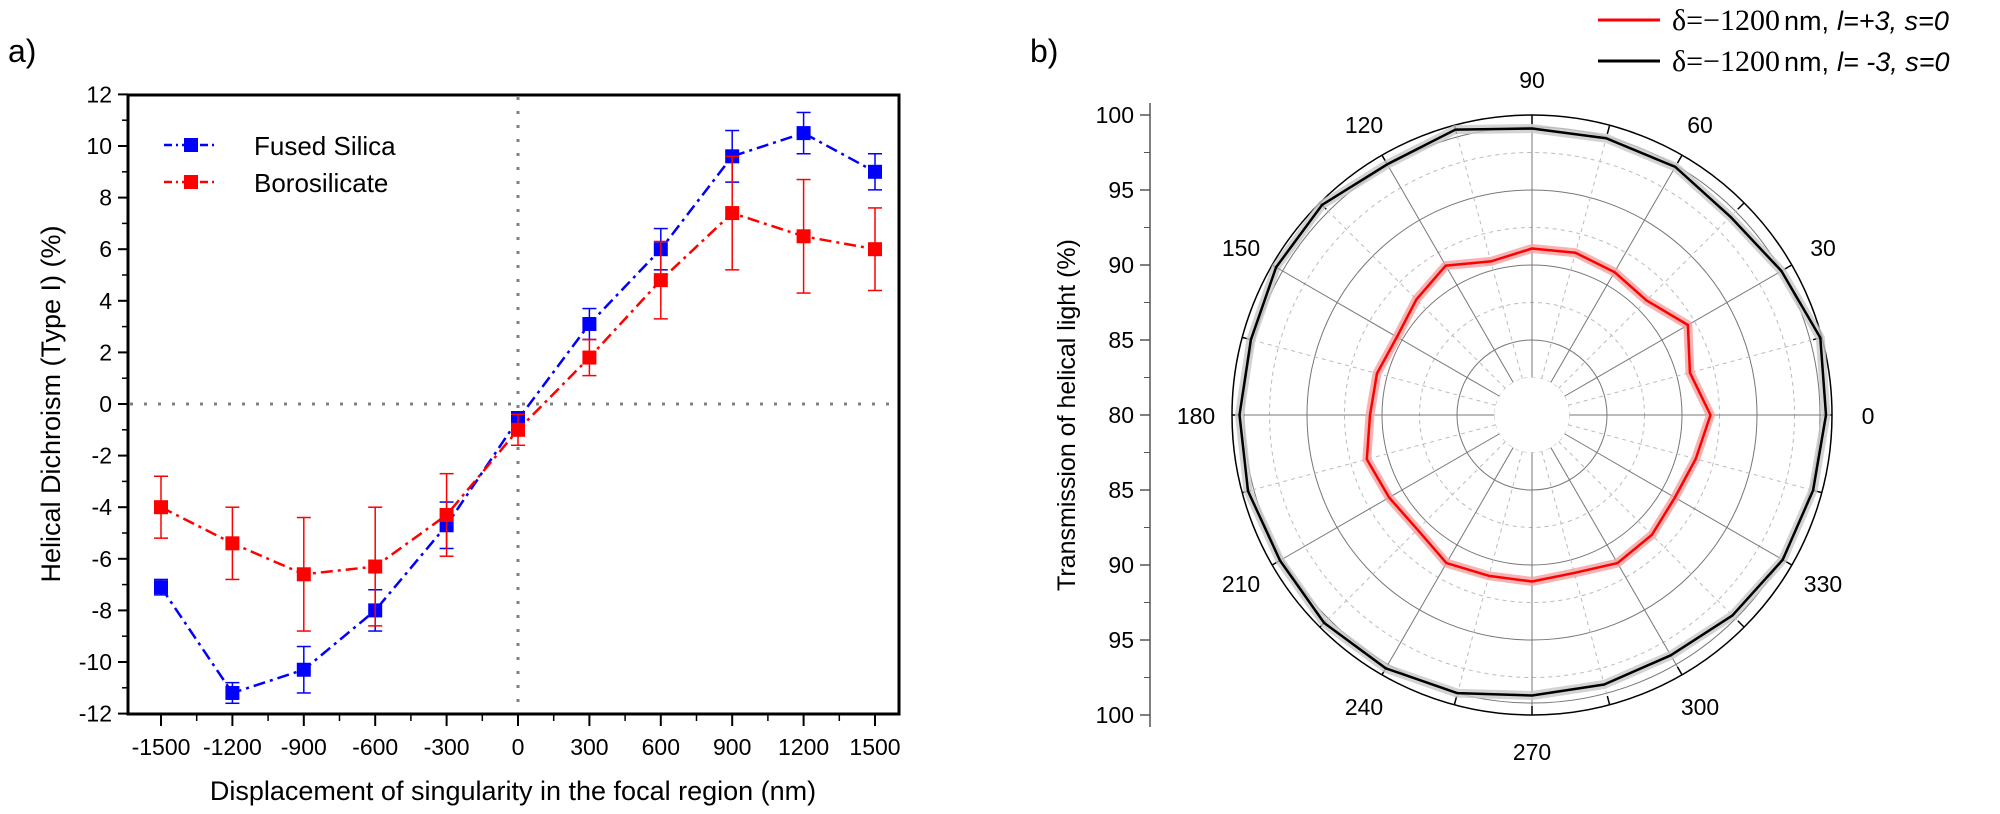  What do you see at coordinates (325, 146) in the screenshot?
I see `legend-label-fused-silica: Fused Silica` at bounding box center [325, 146].